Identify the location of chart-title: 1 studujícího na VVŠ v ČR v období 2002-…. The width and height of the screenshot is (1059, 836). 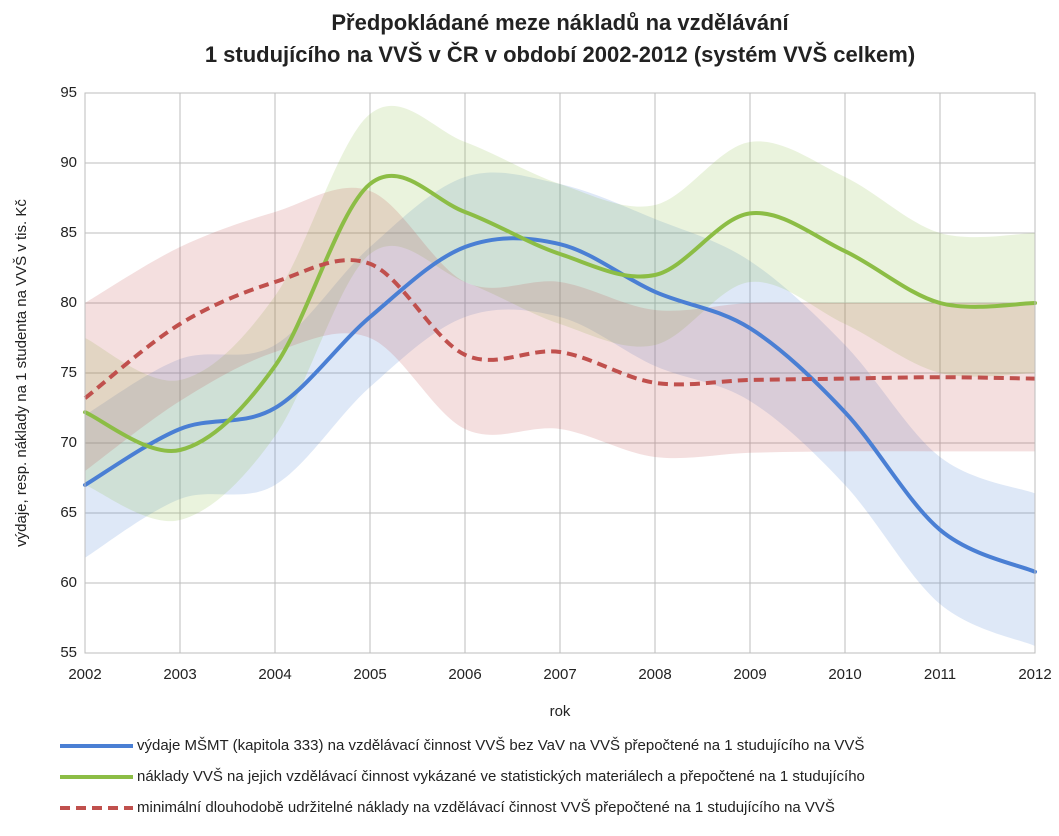
(560, 54).